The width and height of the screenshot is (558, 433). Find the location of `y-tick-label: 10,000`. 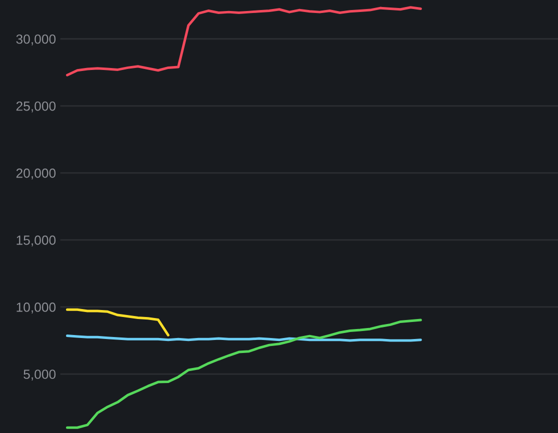

y-tick-label: 10,000 is located at coordinates (36, 308).